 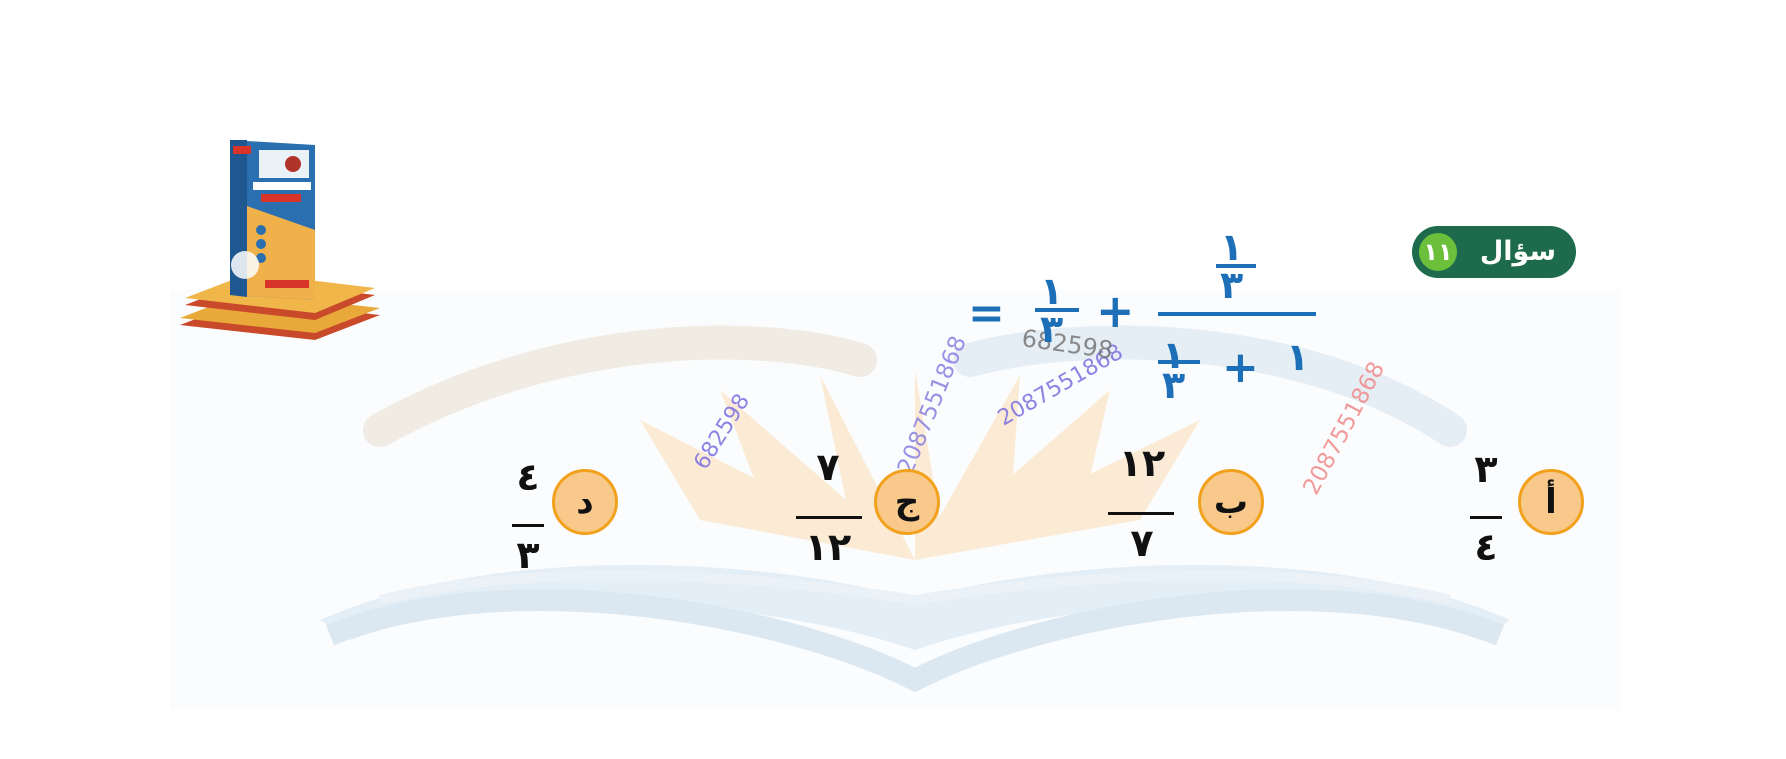 What do you see at coordinates (1142, 463) in the screenshot?
I see `option-b-numerator: ١٢` at bounding box center [1142, 463].